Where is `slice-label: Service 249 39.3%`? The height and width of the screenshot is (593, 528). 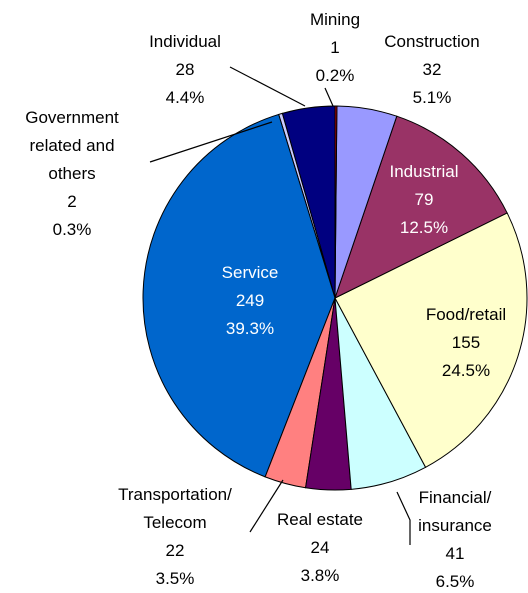 slice-label: Service 249 39.3% is located at coordinates (250, 301).